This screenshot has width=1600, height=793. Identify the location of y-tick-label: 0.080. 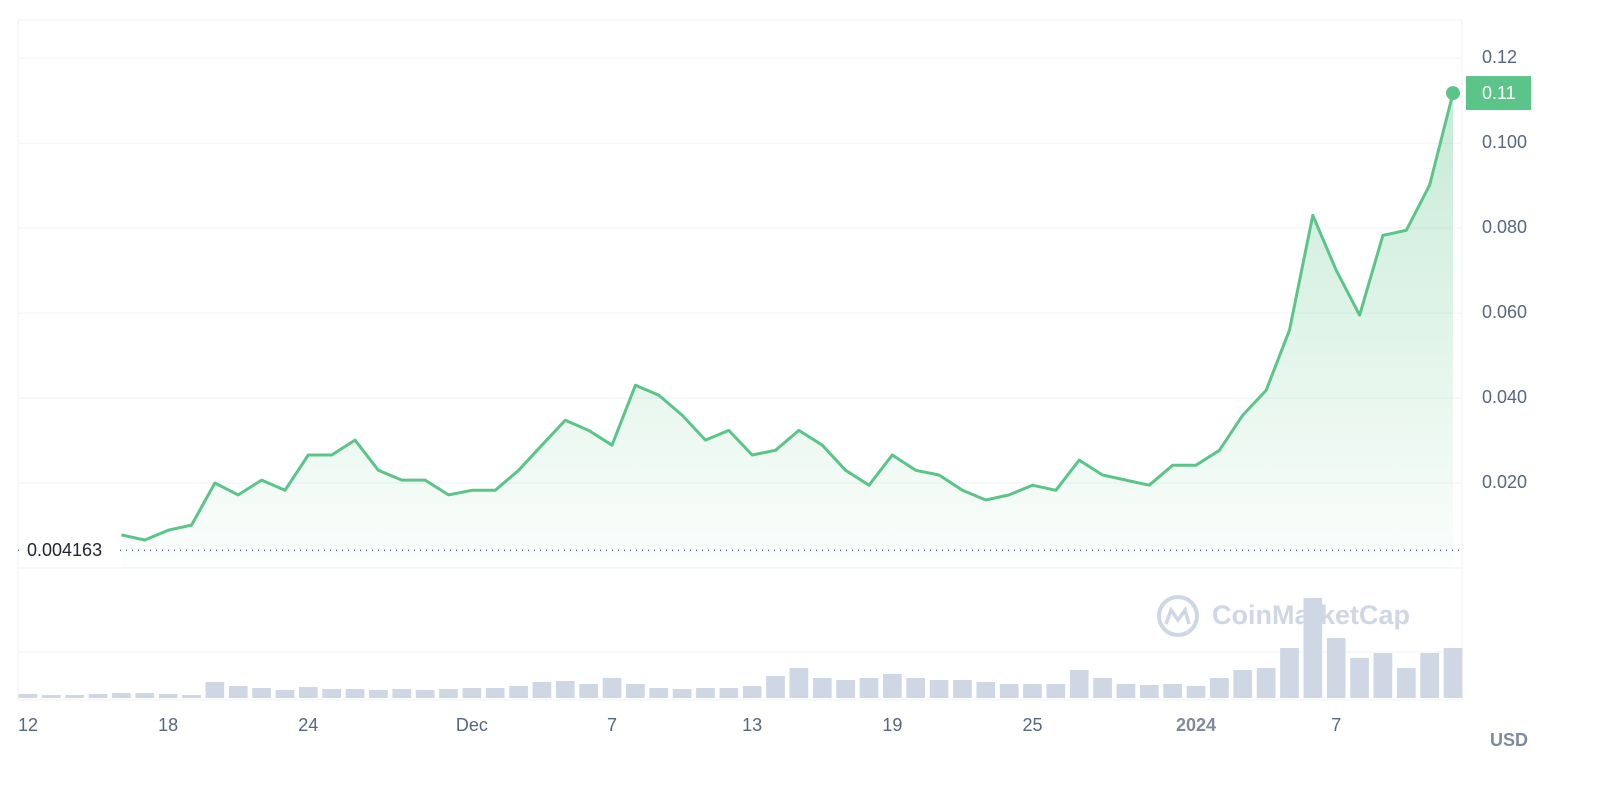
(1504, 227).